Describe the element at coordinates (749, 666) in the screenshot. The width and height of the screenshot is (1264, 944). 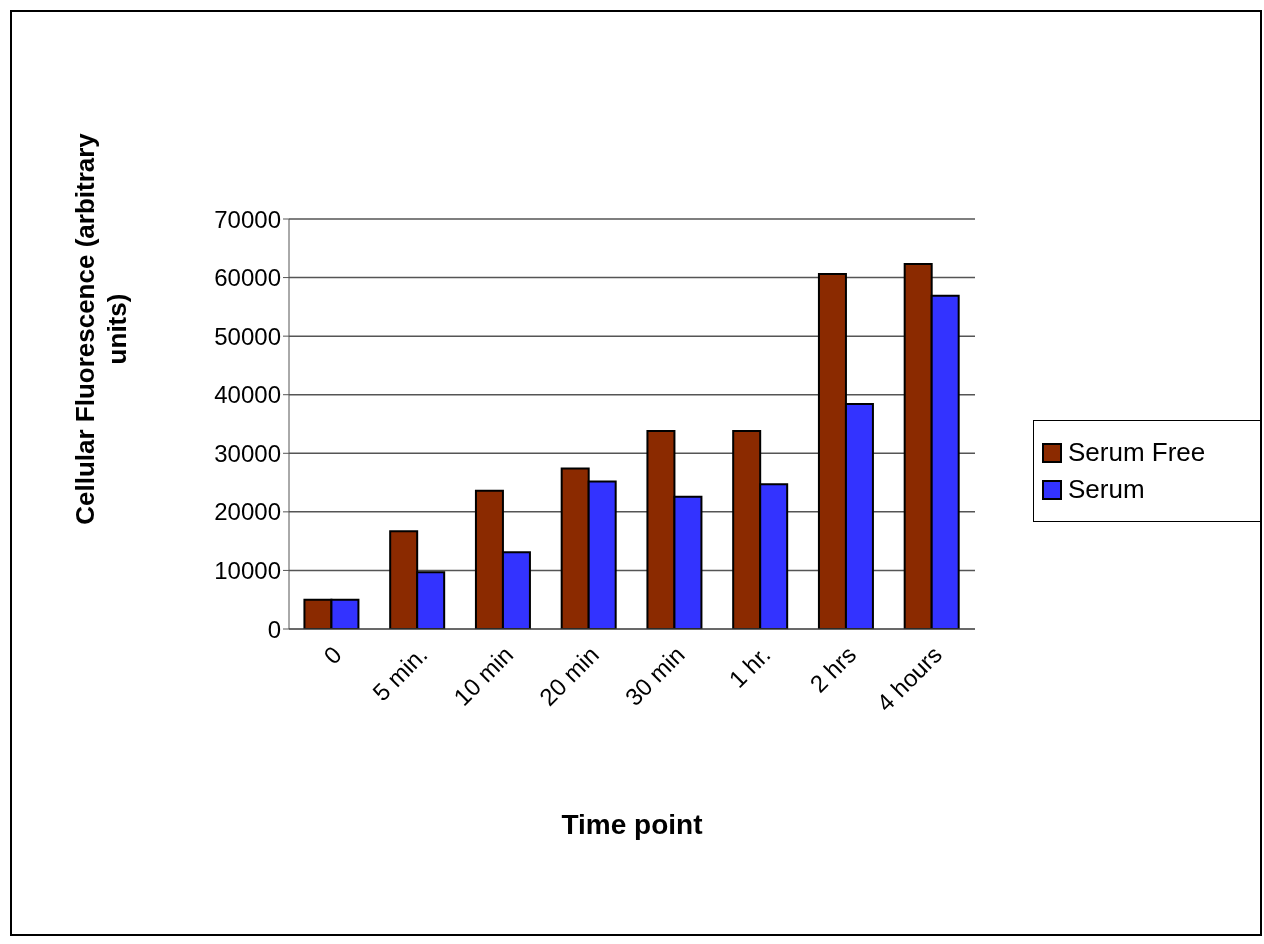
I see `x-tick-label: 1 hr.` at that location.